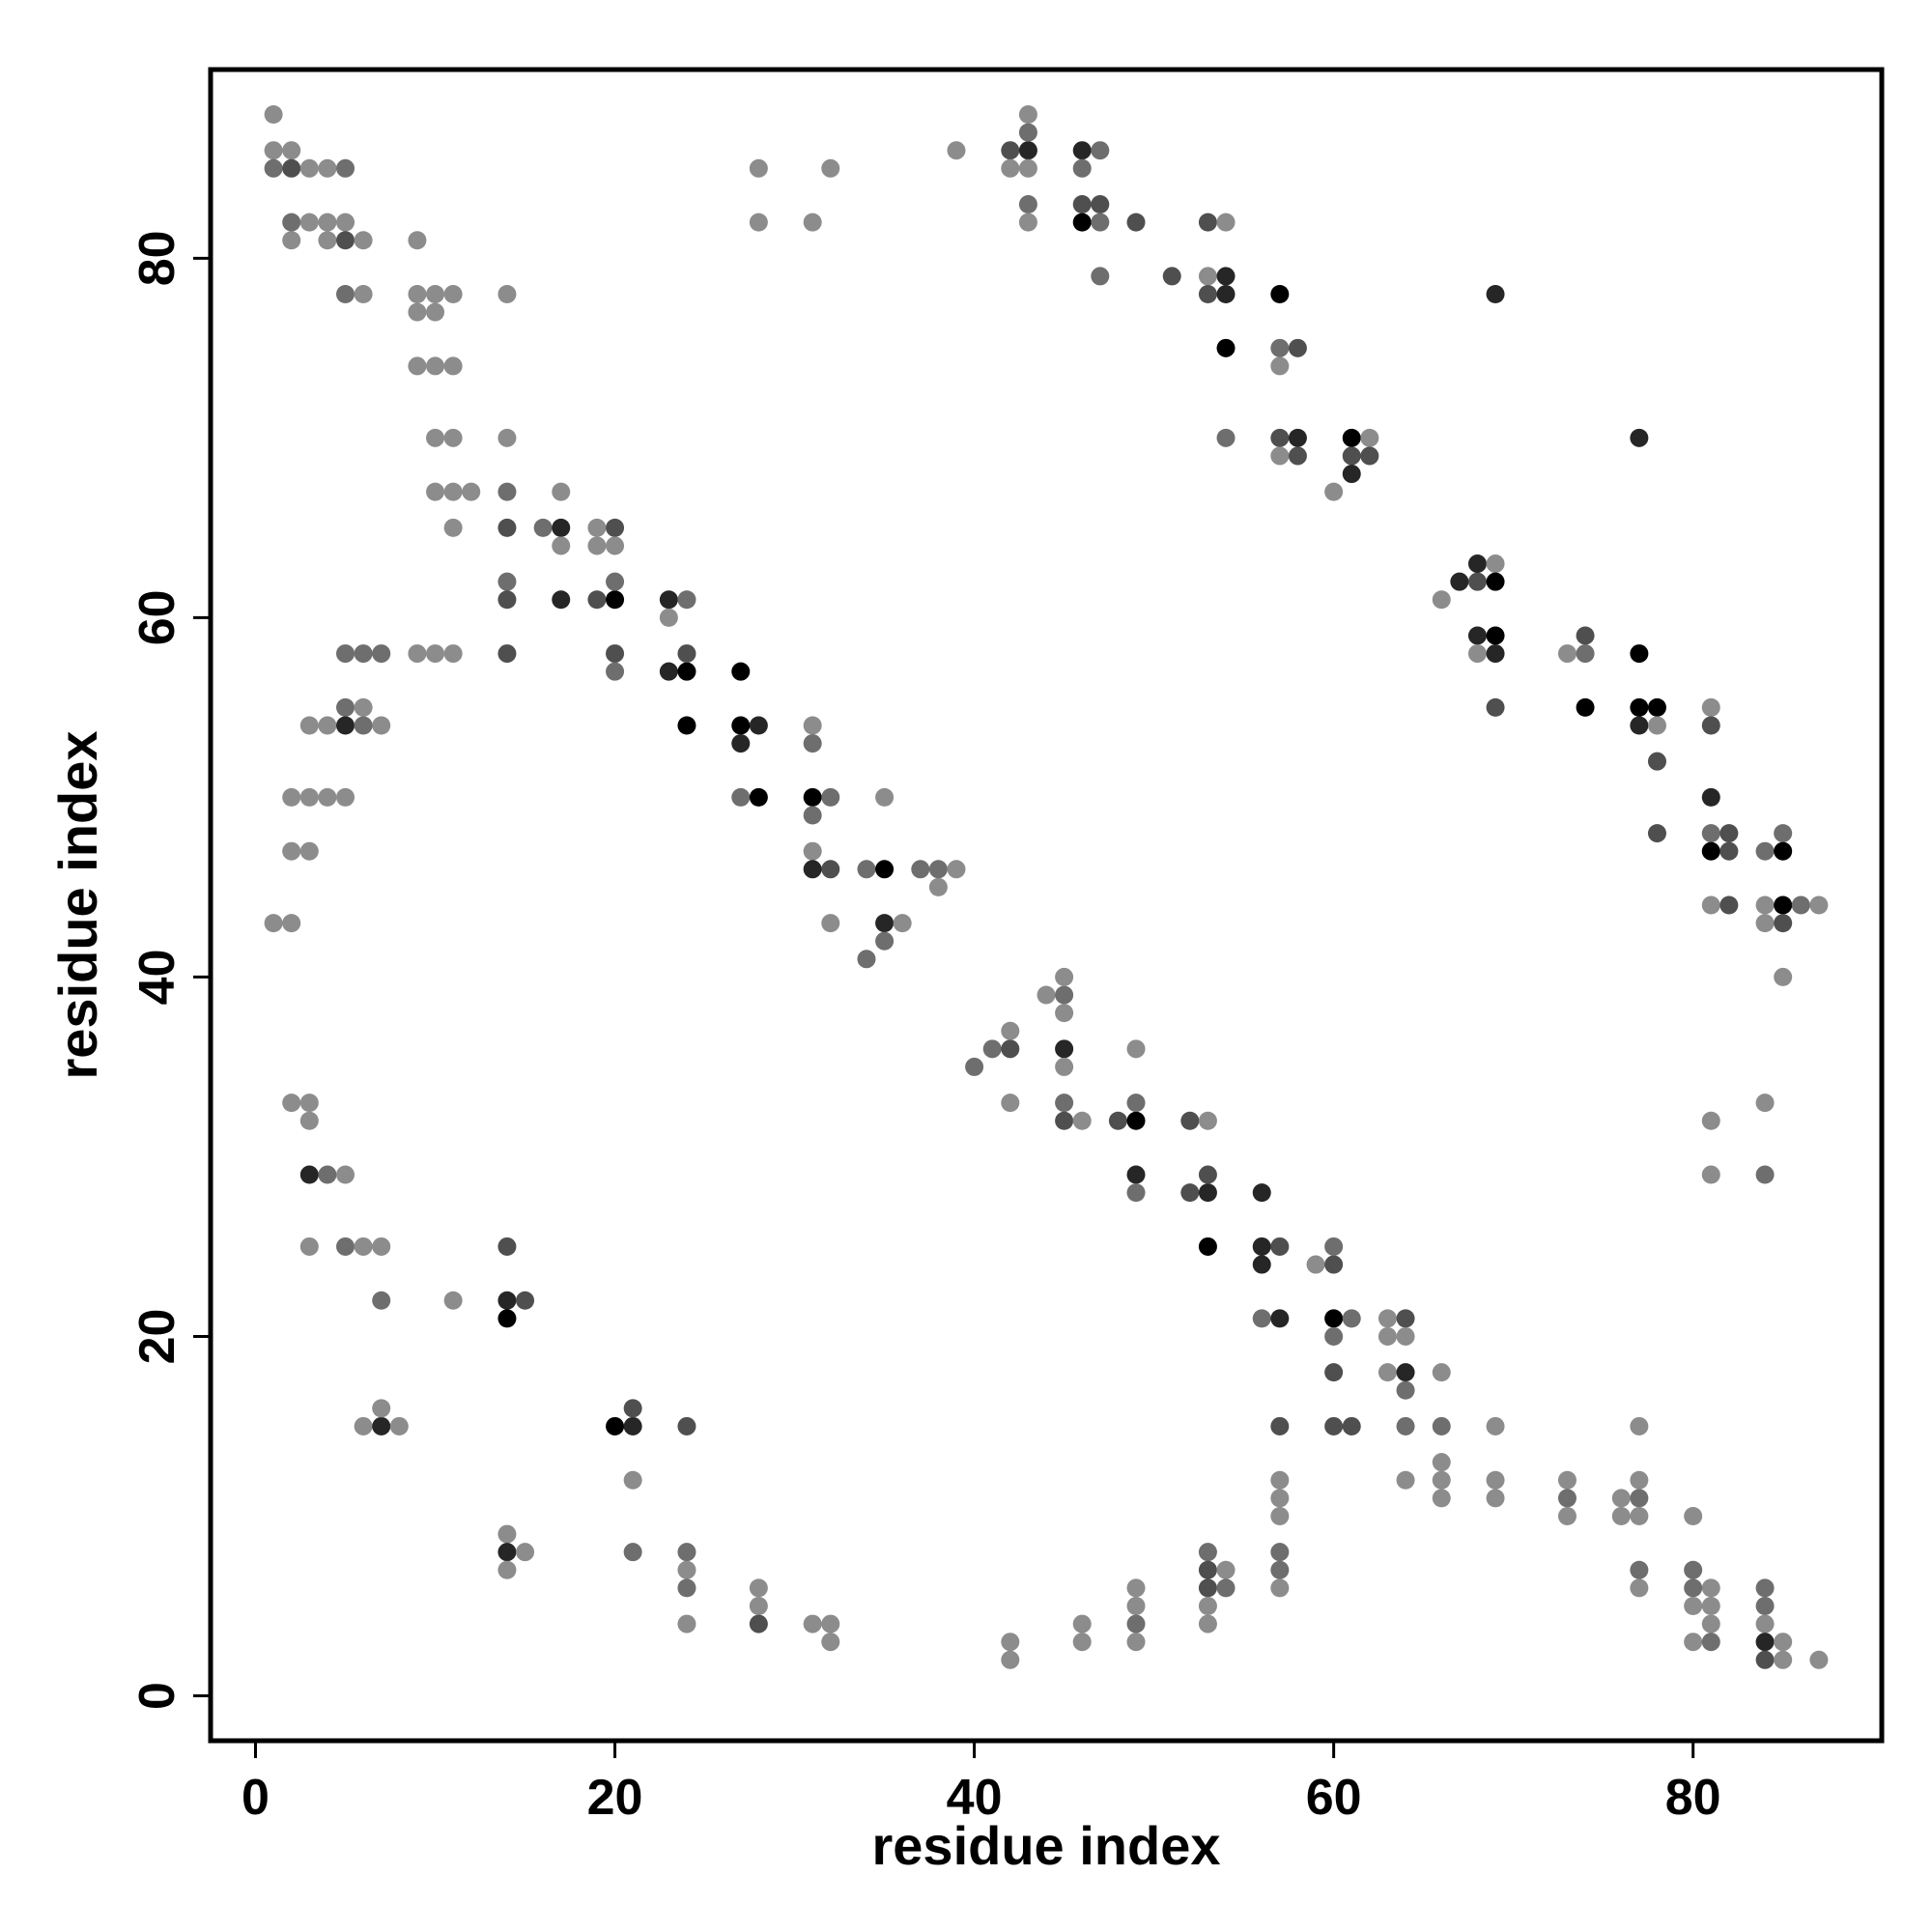  I want to click on y-tick-label: 80, so click(157, 258).